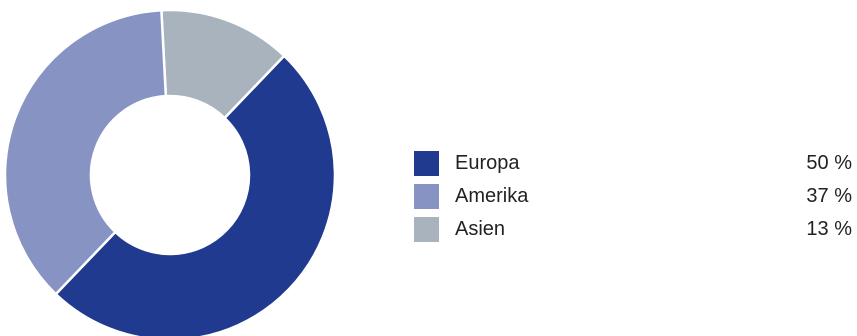 The image size is (857, 336). I want to click on legend-value-europa: 50 %, so click(829, 163).